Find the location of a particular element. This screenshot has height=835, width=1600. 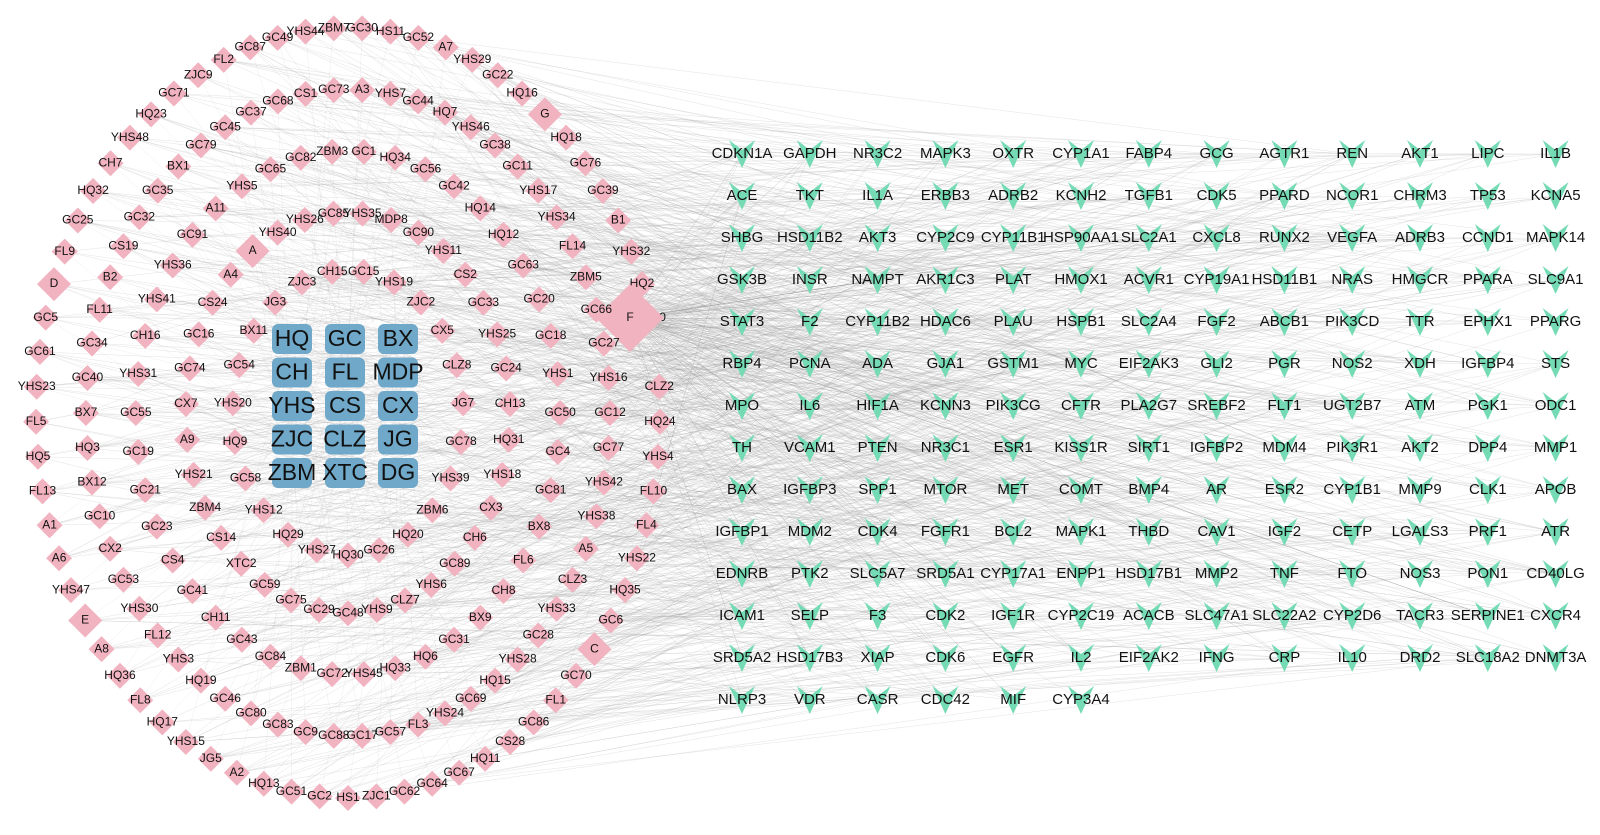

target-label: CXCR4 is located at coordinates (1555, 615).